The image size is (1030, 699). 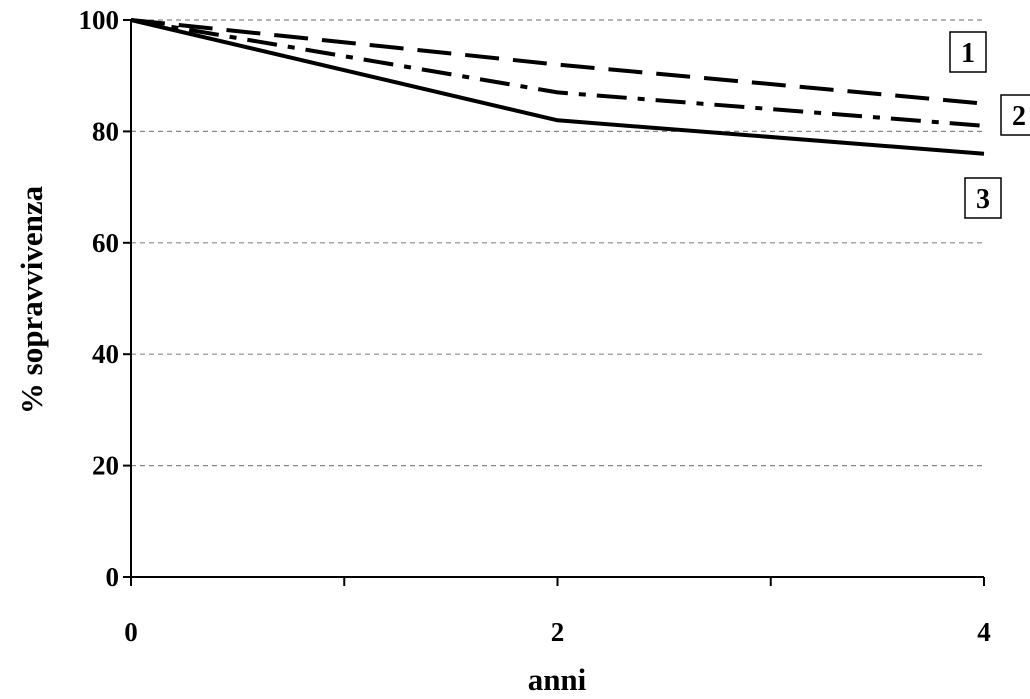 What do you see at coordinates (1019, 116) in the screenshot?
I see `series-label-text: 2` at bounding box center [1019, 116].